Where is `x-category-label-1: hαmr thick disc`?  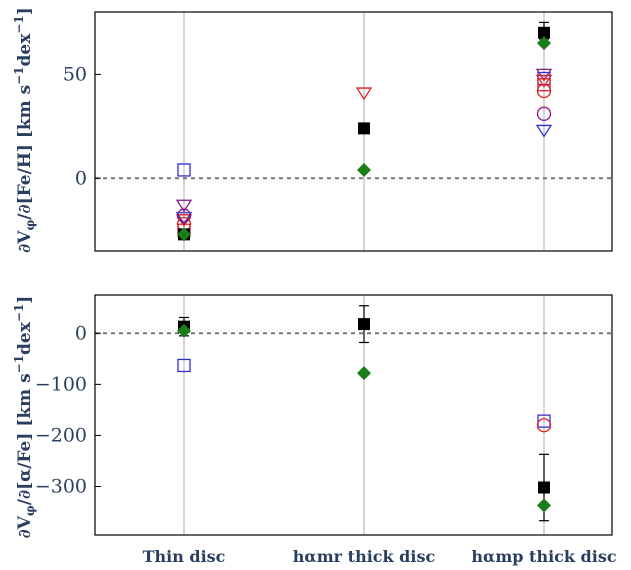
x-category-label-1: hαmr thick disc is located at coordinates (364, 556).